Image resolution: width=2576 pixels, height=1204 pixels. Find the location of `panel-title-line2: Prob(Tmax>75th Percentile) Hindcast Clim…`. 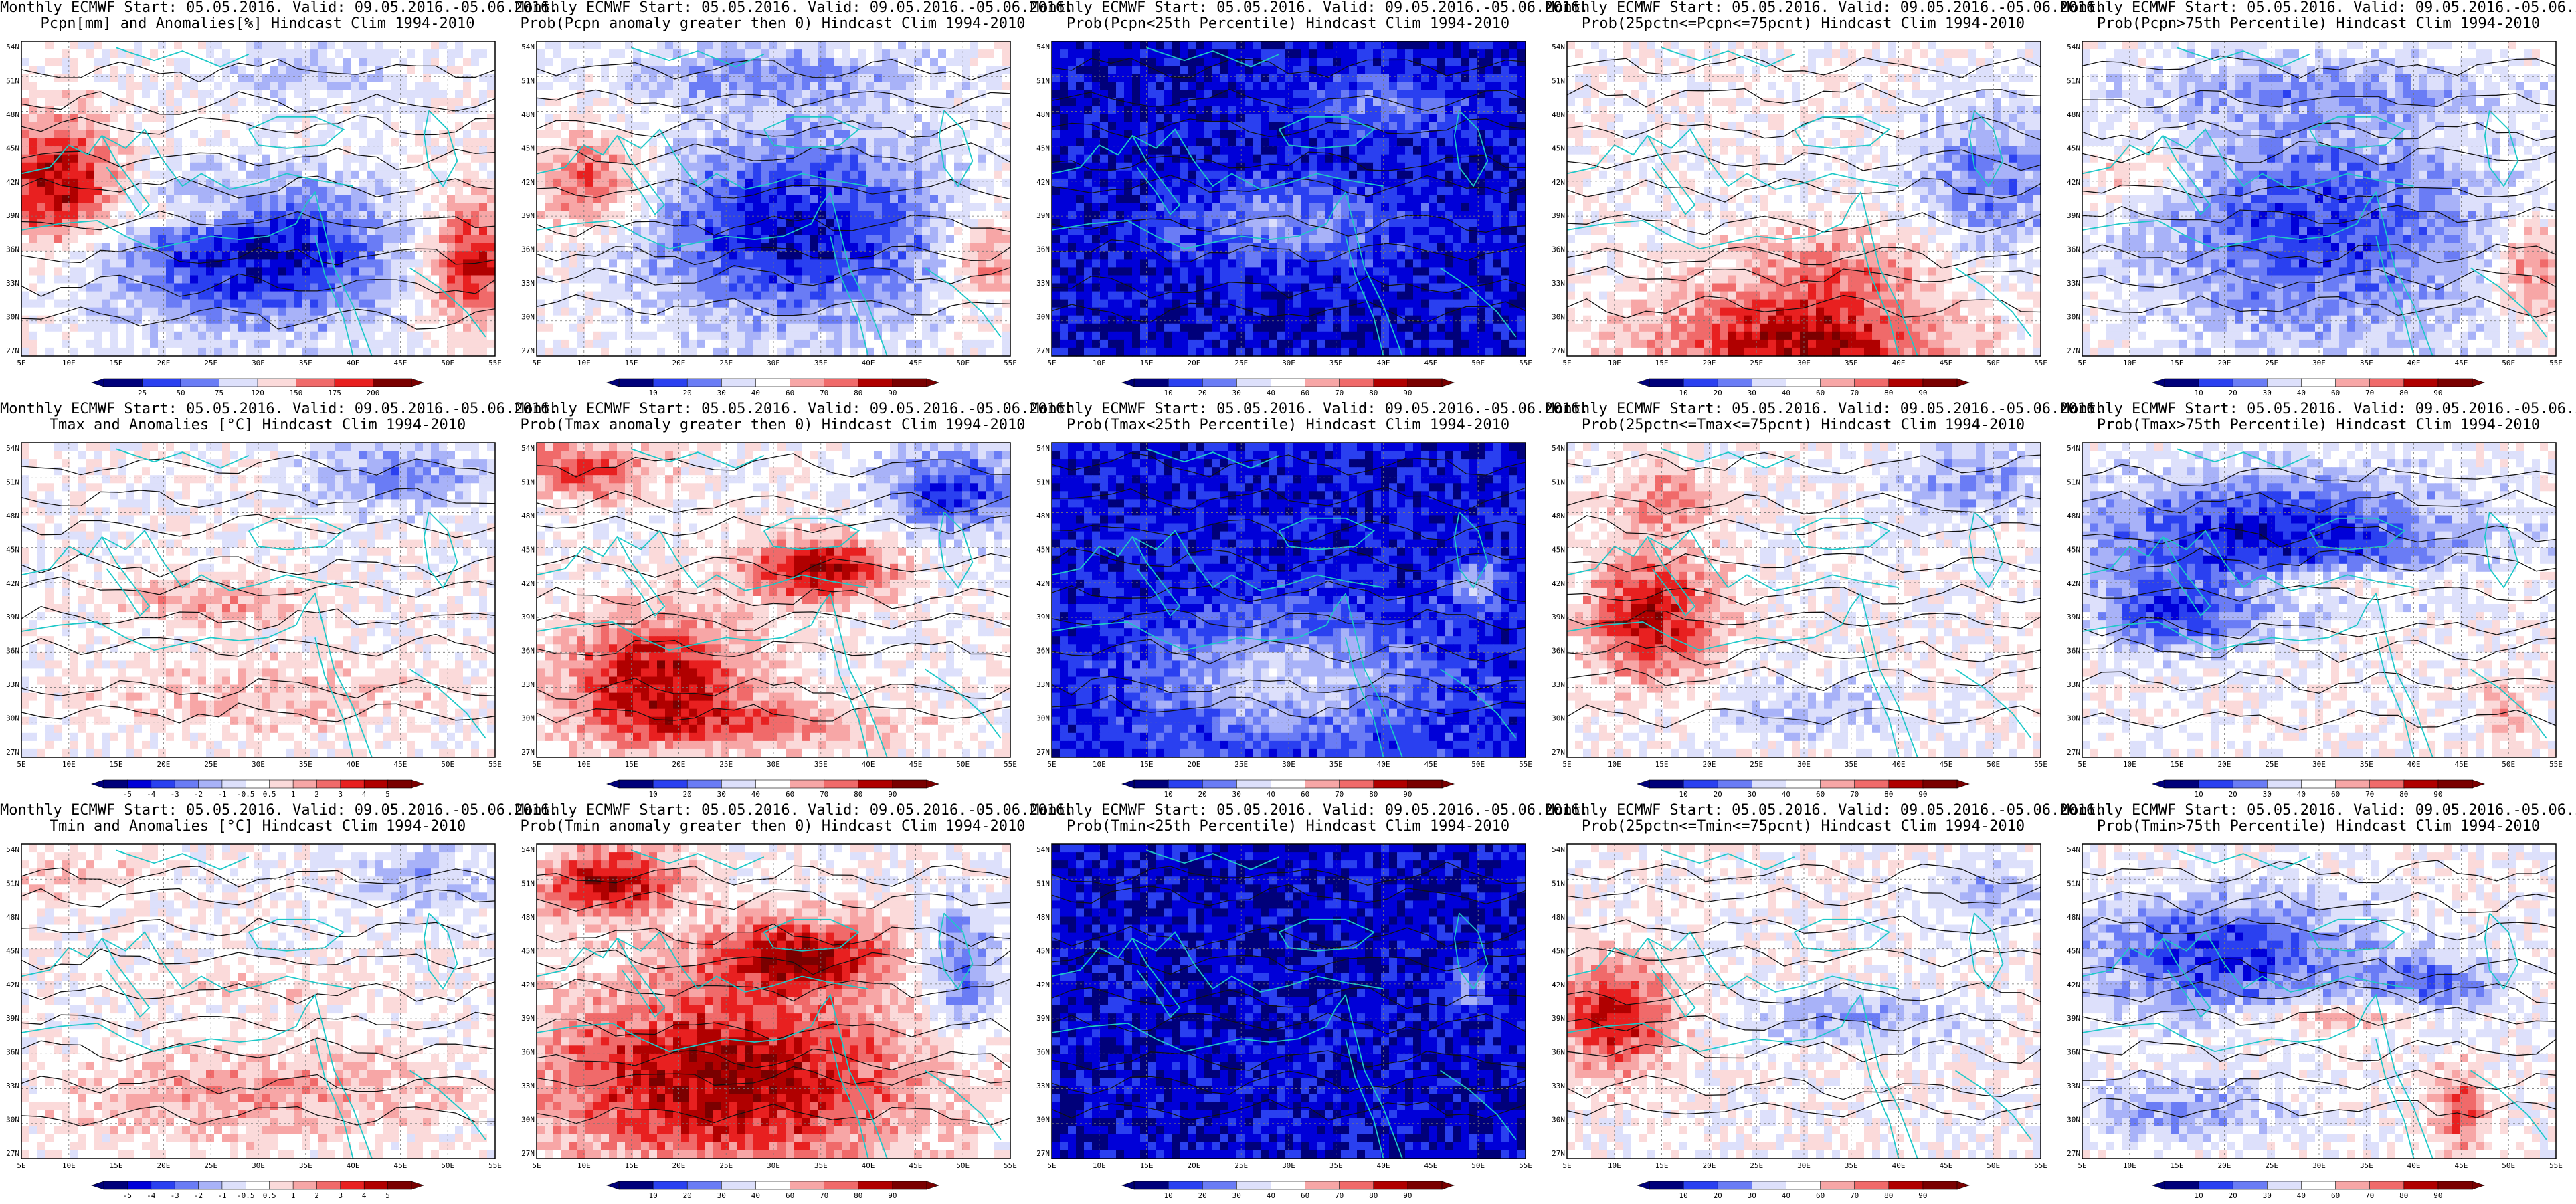

panel-title-line2: Prob(Tmax>75th Percentile) Hindcast Clim… is located at coordinates (2318, 425).